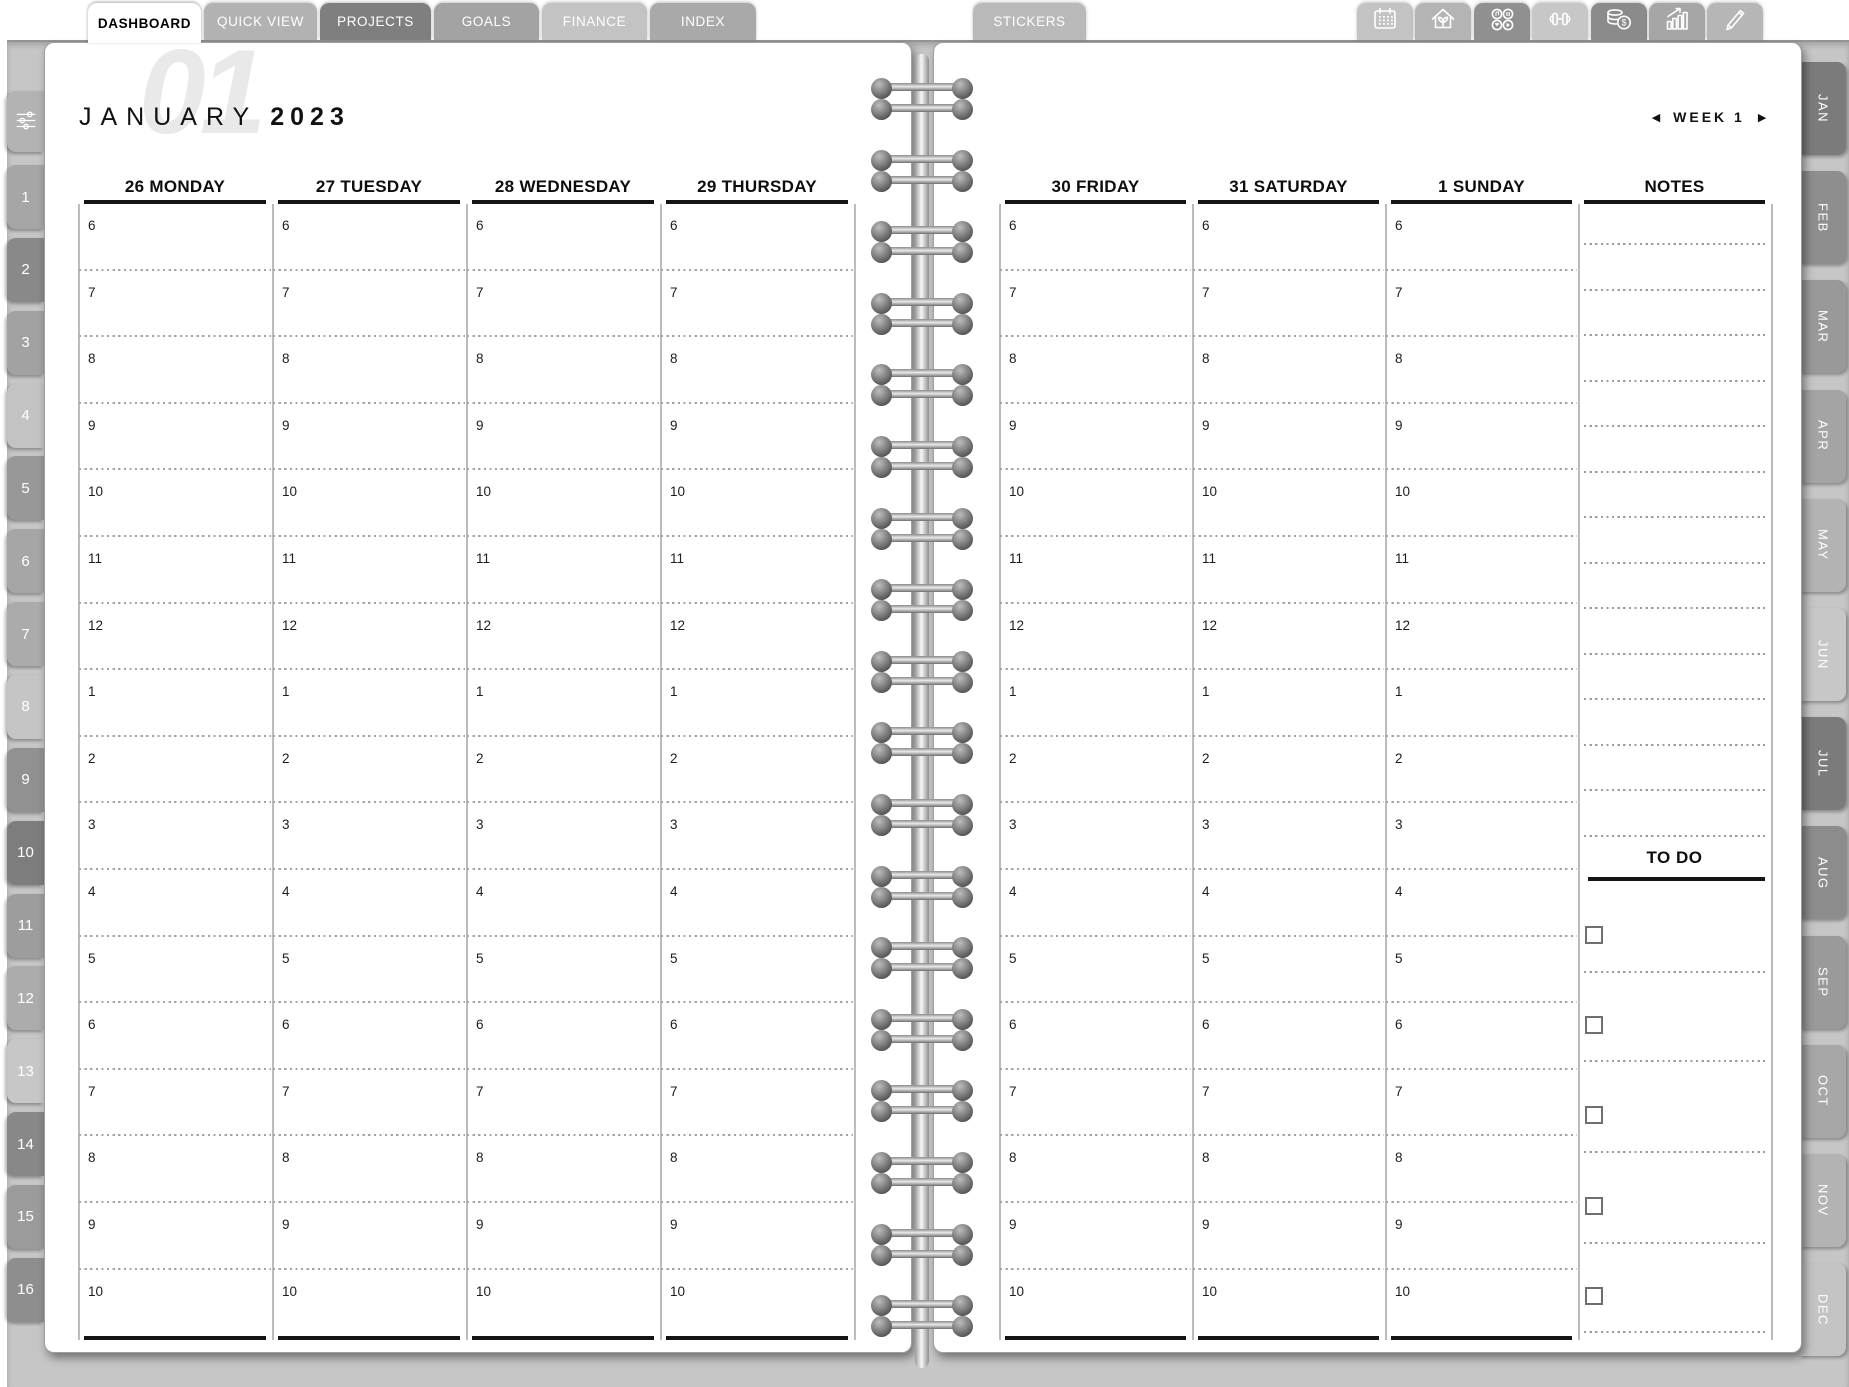 This screenshot has width=1849, height=1387. I want to click on month-tab-feb: FEB, so click(1823, 218).